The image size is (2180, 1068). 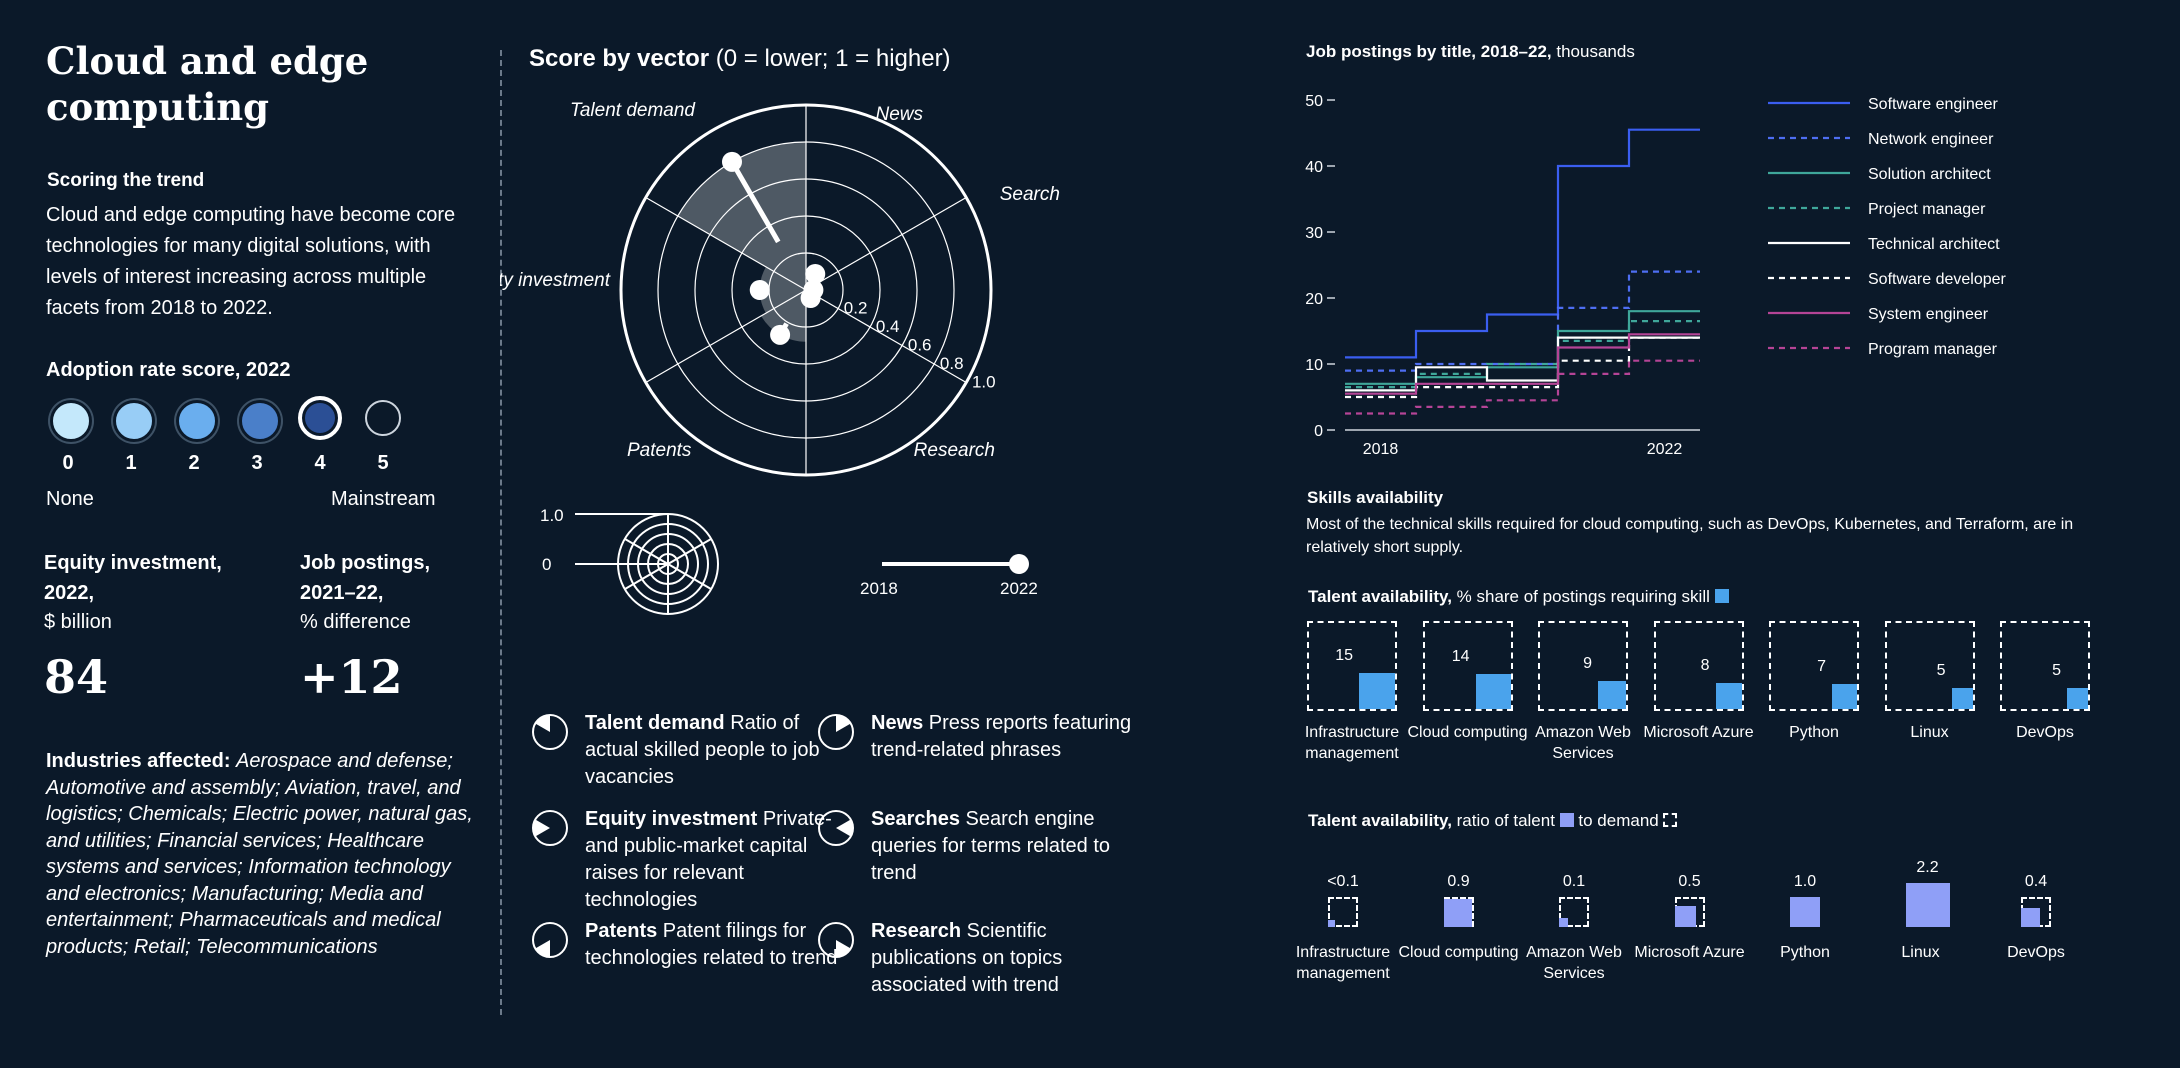 I want to click on radar-axis-label-4: Patents, so click(x=659, y=450).